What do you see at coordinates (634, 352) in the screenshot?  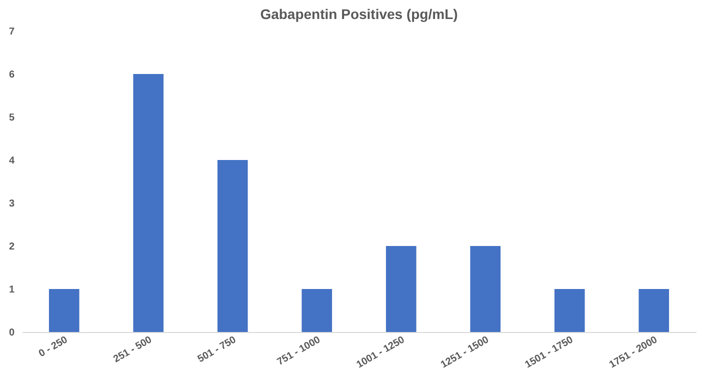 I see `x-tick-label: 1751 - 2000` at bounding box center [634, 352].